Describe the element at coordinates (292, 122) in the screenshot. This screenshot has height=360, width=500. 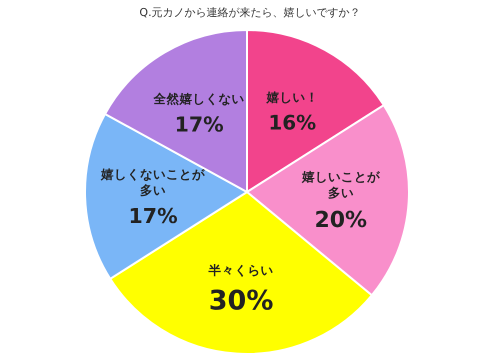
I see `data-label: 16%` at that location.